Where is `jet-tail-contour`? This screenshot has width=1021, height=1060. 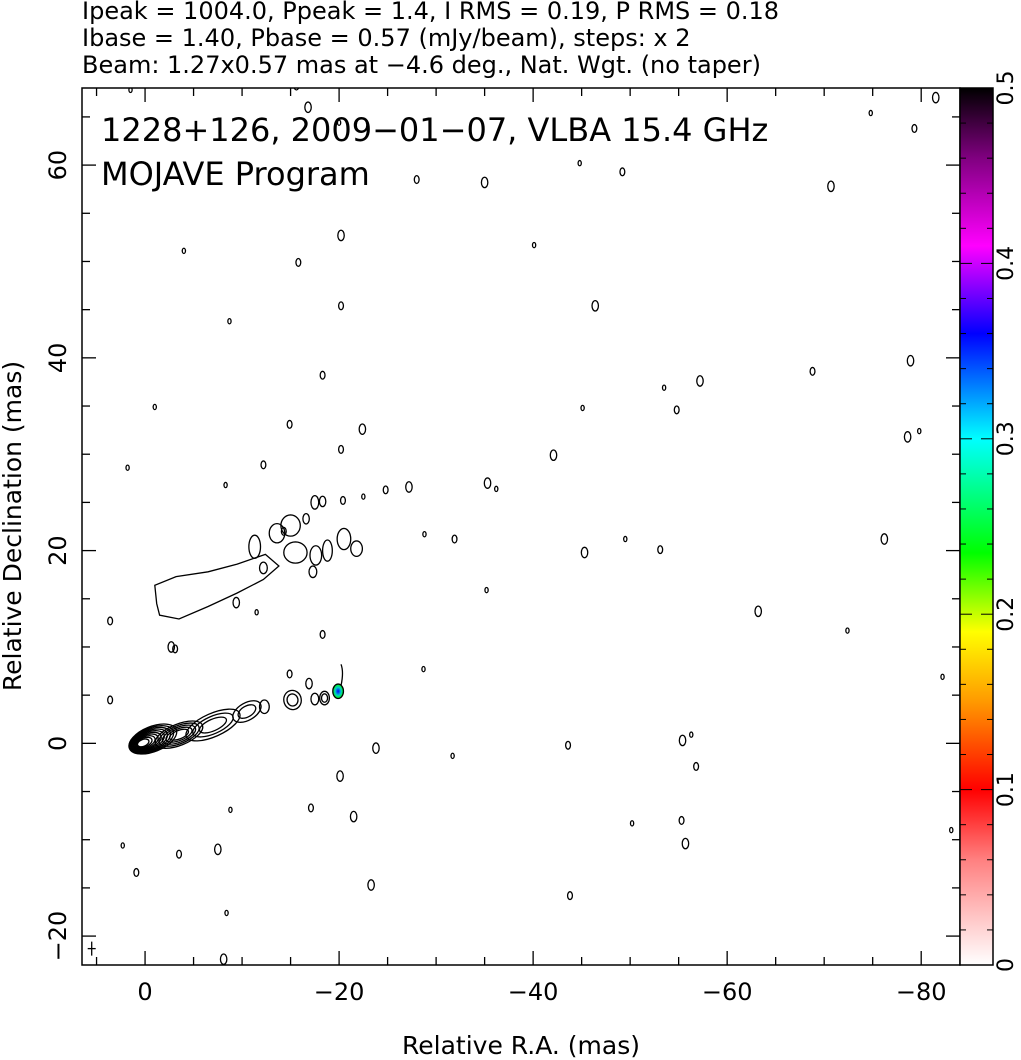 jet-tail-contour is located at coordinates (342, 675).